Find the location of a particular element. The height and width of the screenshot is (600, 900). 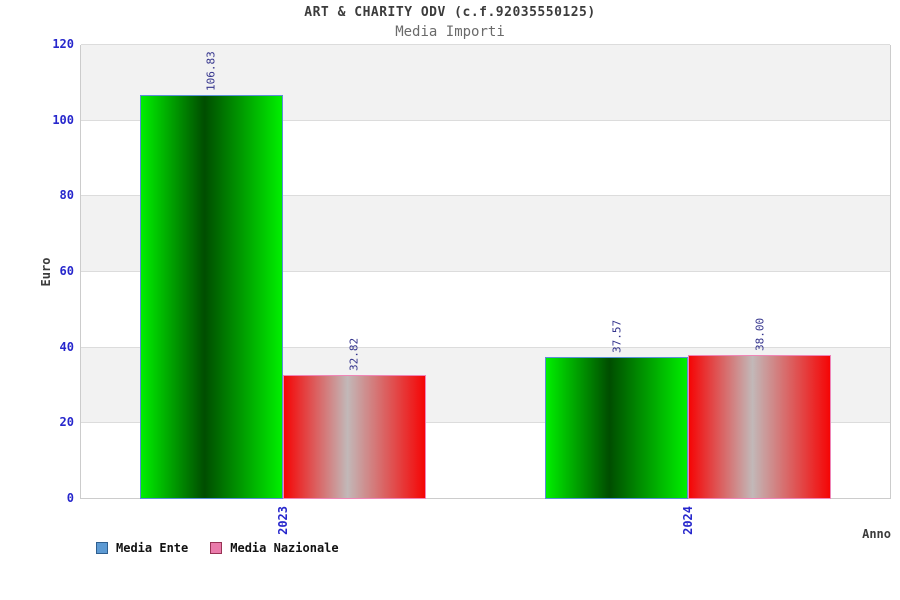

chart-title: ART & CHARITY ODV (c.f.92035550125) is located at coordinates (450, 12).